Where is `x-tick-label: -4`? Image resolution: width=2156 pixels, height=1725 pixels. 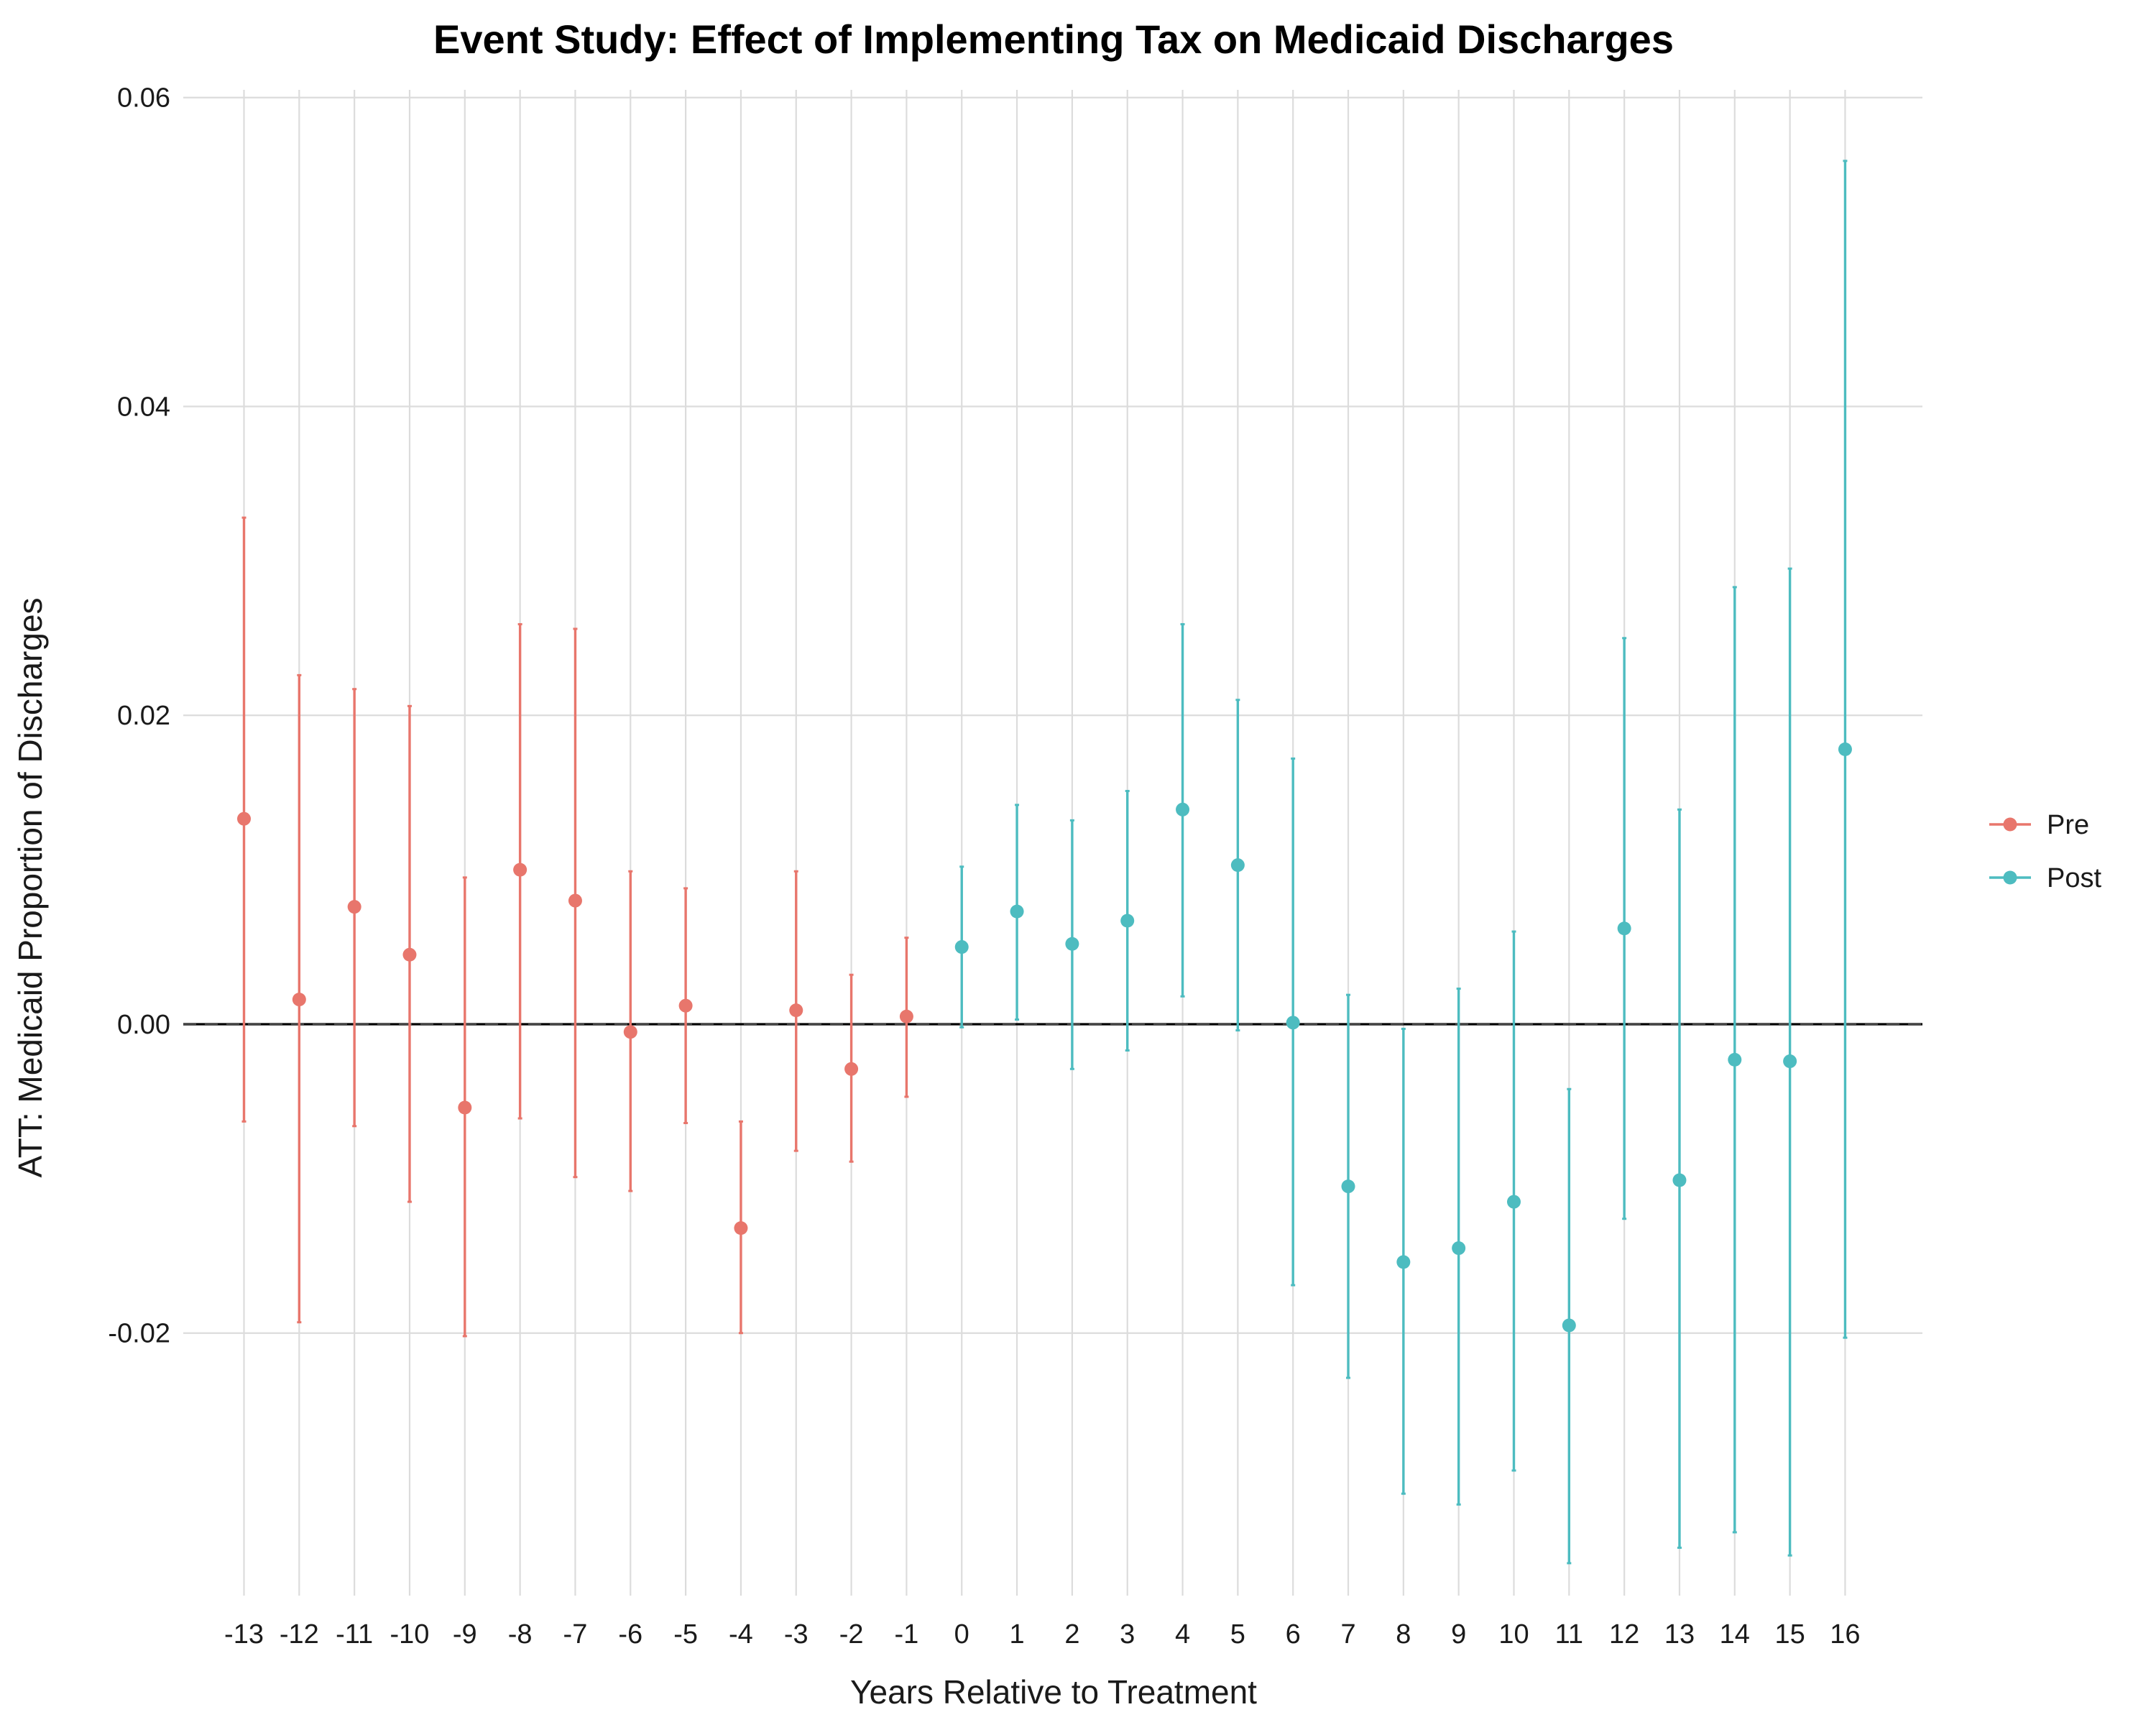
x-tick-label: -4 is located at coordinates (741, 1634).